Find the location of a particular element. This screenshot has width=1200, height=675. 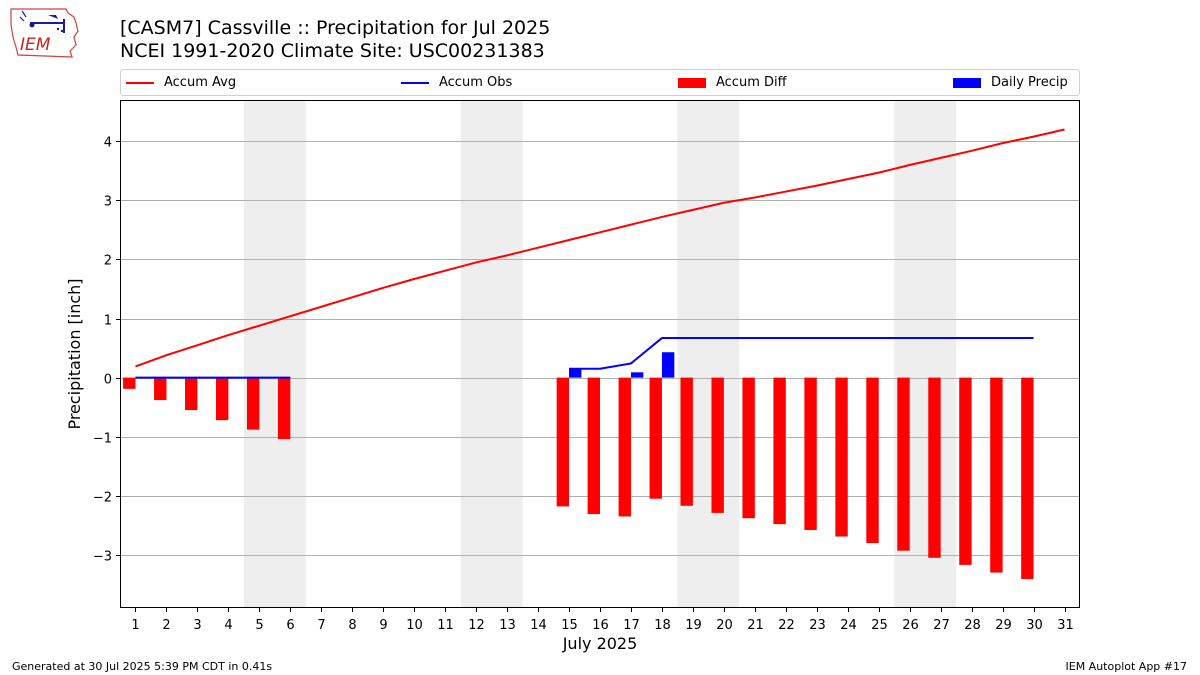

x-tick-label: 3 is located at coordinates (197, 625).